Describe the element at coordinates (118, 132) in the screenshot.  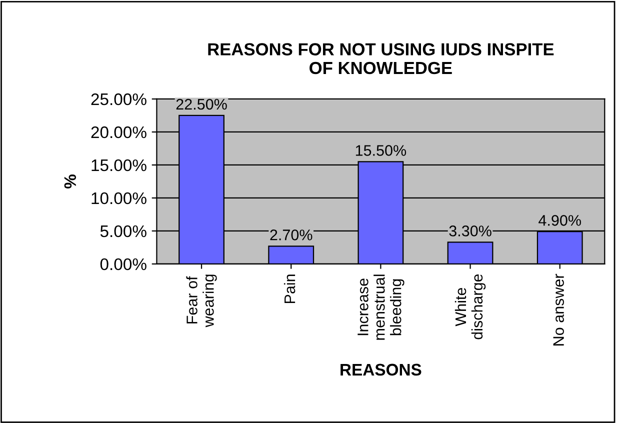
I see `y-tick-label: 20.00%` at that location.